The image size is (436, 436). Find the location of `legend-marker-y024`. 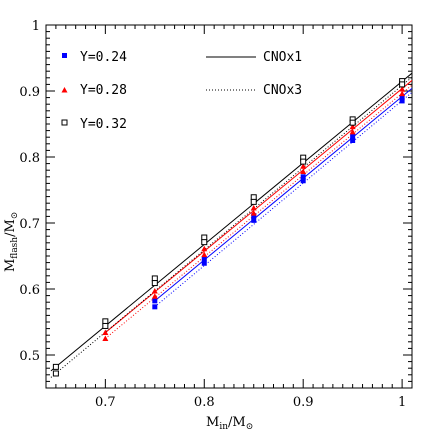

legend-marker-y024 is located at coordinates (64, 55).